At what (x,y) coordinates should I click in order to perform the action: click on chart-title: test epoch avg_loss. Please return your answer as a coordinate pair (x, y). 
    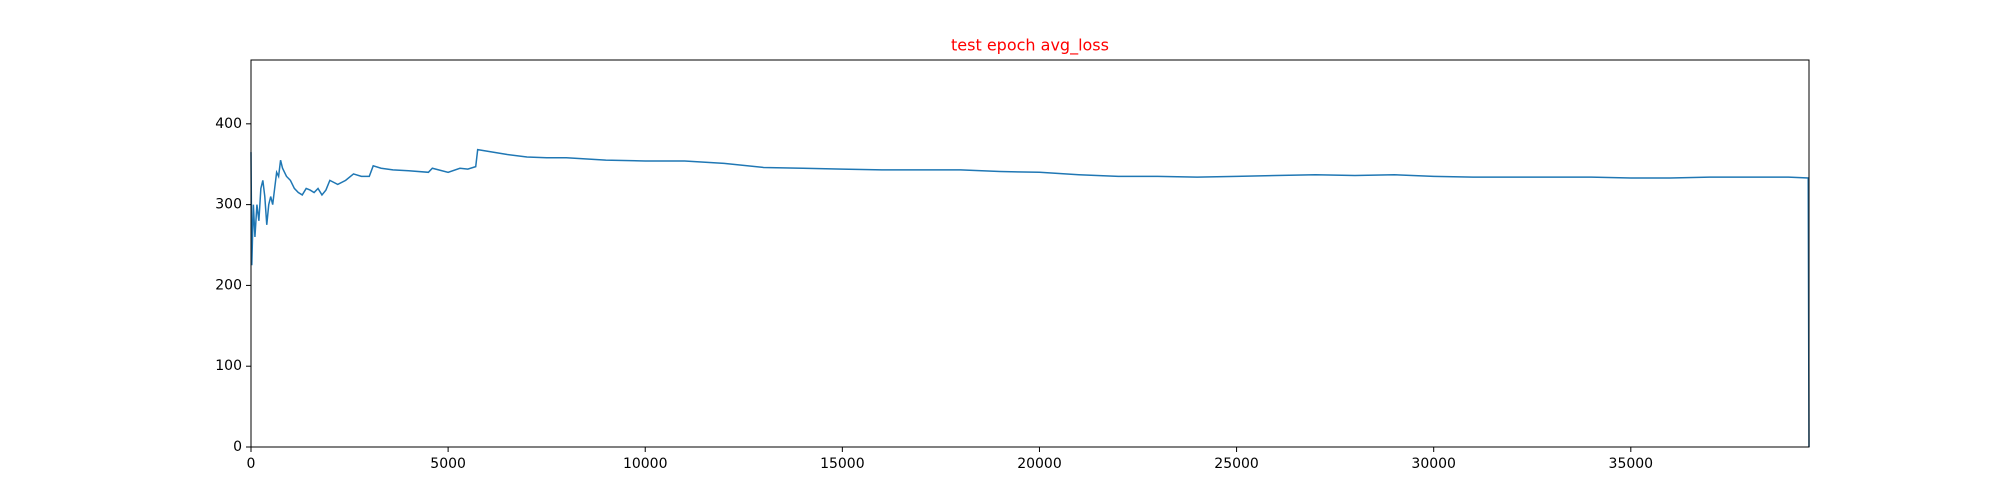
    Looking at the image, I should click on (1030, 46).